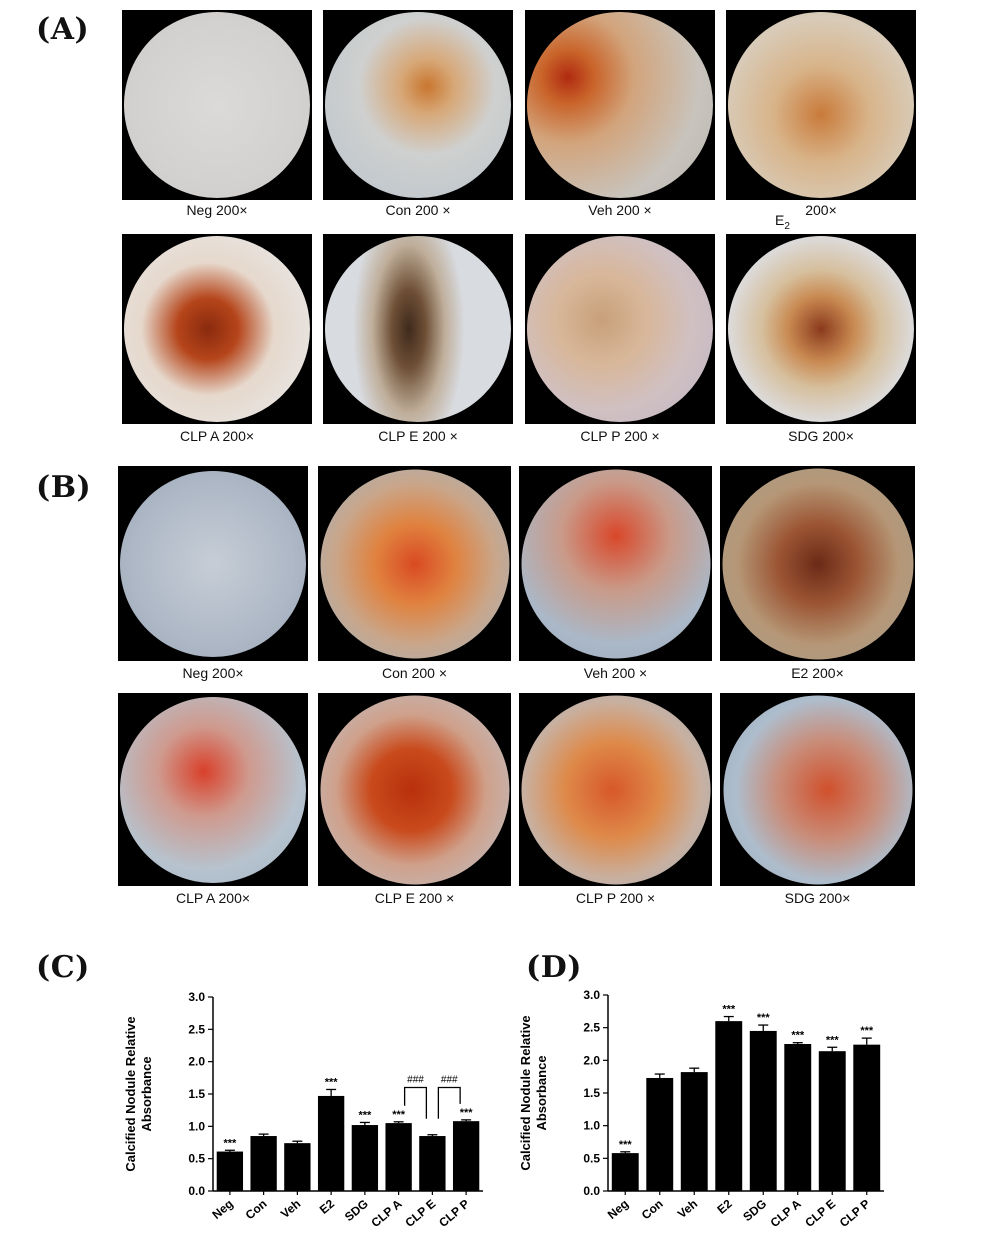 The width and height of the screenshot is (1001, 1255). I want to click on chart-d-xtick-7: CLP P, so click(855, 1213).